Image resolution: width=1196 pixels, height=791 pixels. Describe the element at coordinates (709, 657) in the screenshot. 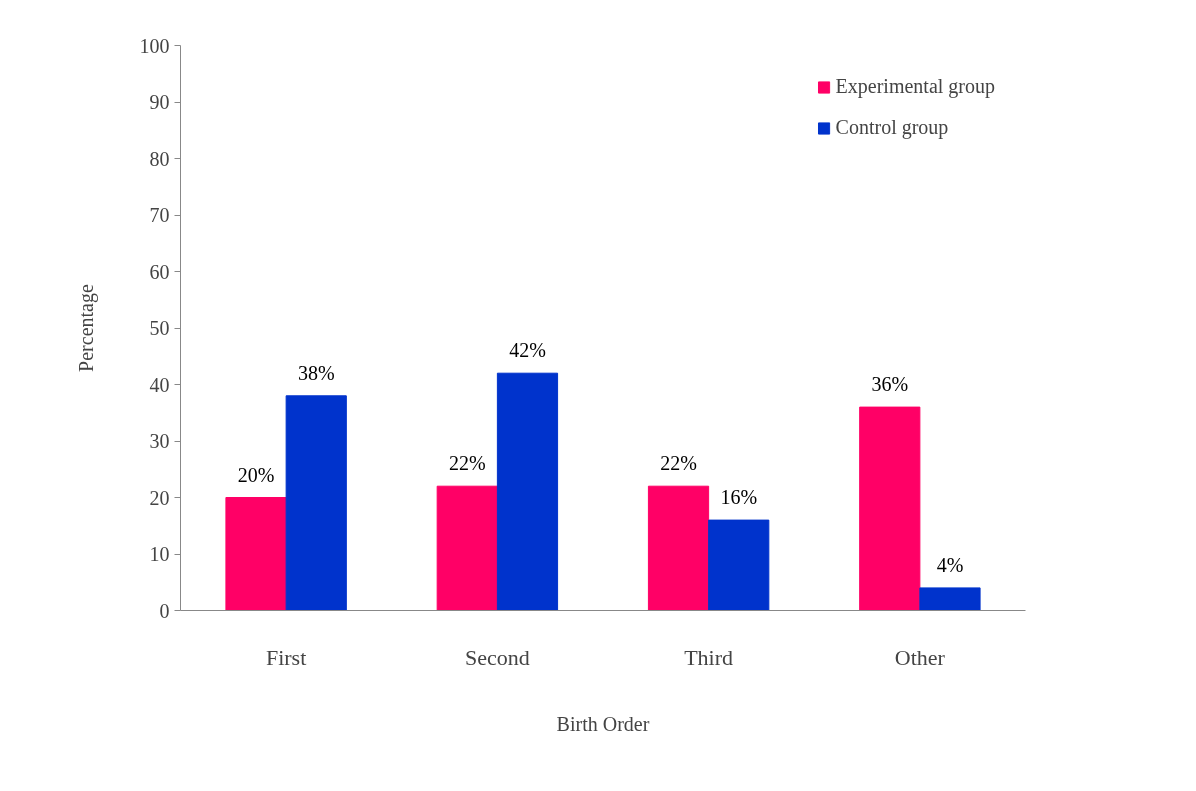

I see `x-tick-label: Third` at that location.